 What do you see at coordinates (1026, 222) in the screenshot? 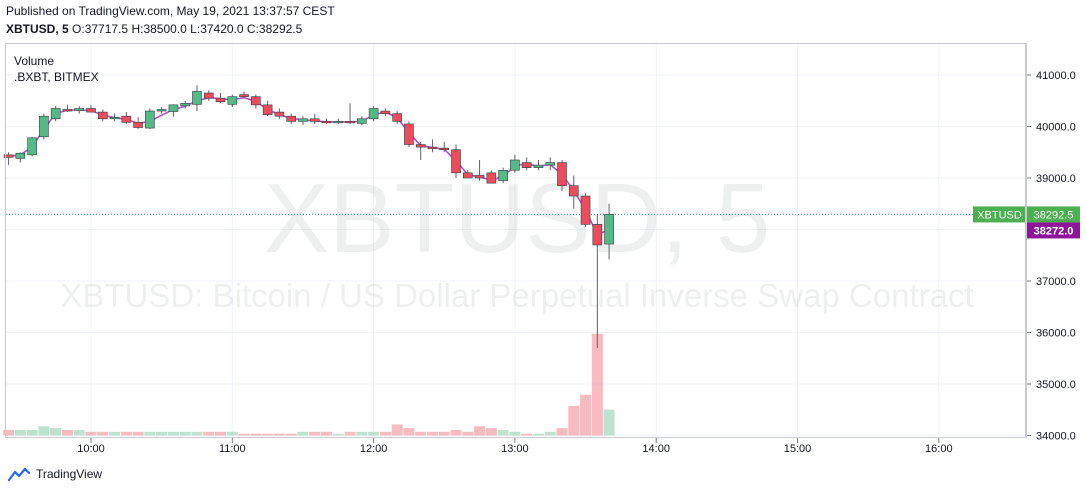
I see `price-badges: XBTUSD 38292.5 38272.0` at bounding box center [1026, 222].